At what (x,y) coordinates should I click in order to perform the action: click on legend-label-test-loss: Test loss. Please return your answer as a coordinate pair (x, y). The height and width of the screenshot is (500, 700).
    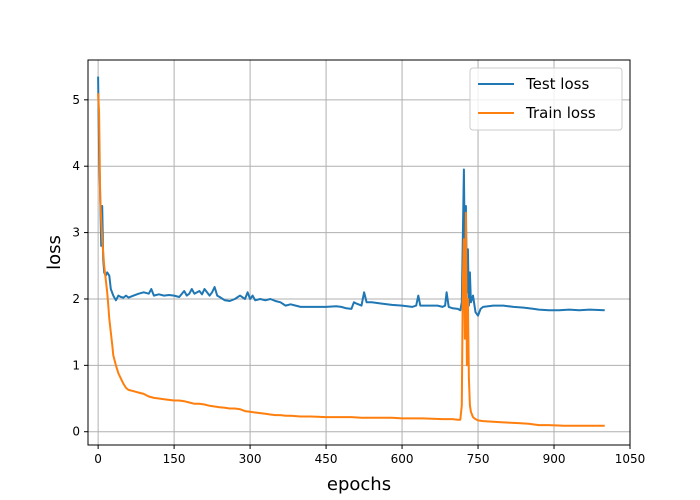
    Looking at the image, I should click on (557, 84).